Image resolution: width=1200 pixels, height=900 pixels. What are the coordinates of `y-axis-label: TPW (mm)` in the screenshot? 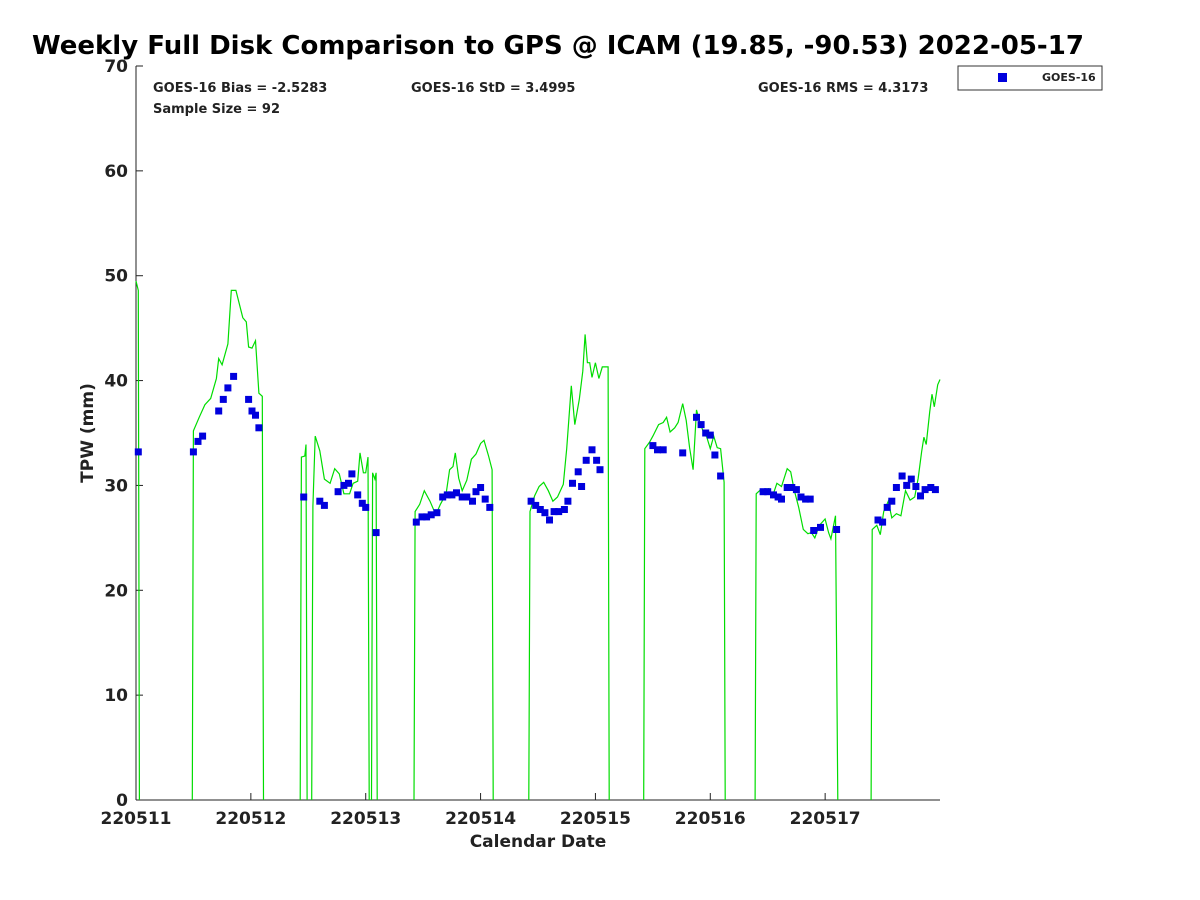 It's located at (88, 433).